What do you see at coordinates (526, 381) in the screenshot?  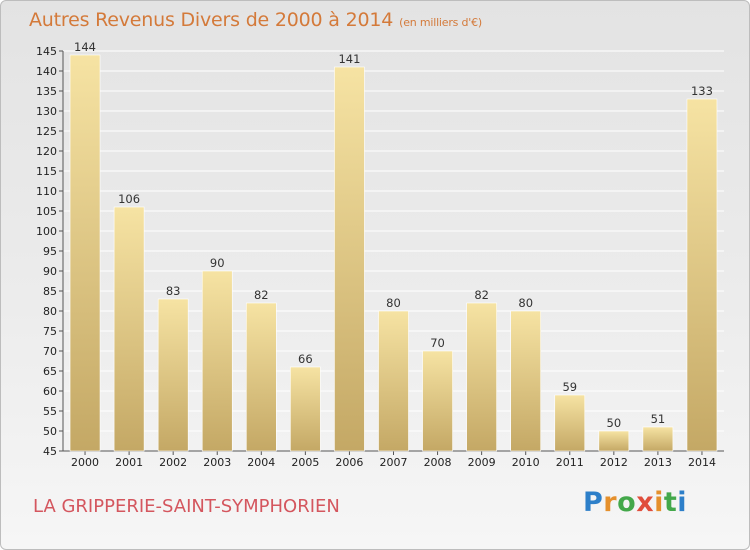 I see `bar-2010` at bounding box center [526, 381].